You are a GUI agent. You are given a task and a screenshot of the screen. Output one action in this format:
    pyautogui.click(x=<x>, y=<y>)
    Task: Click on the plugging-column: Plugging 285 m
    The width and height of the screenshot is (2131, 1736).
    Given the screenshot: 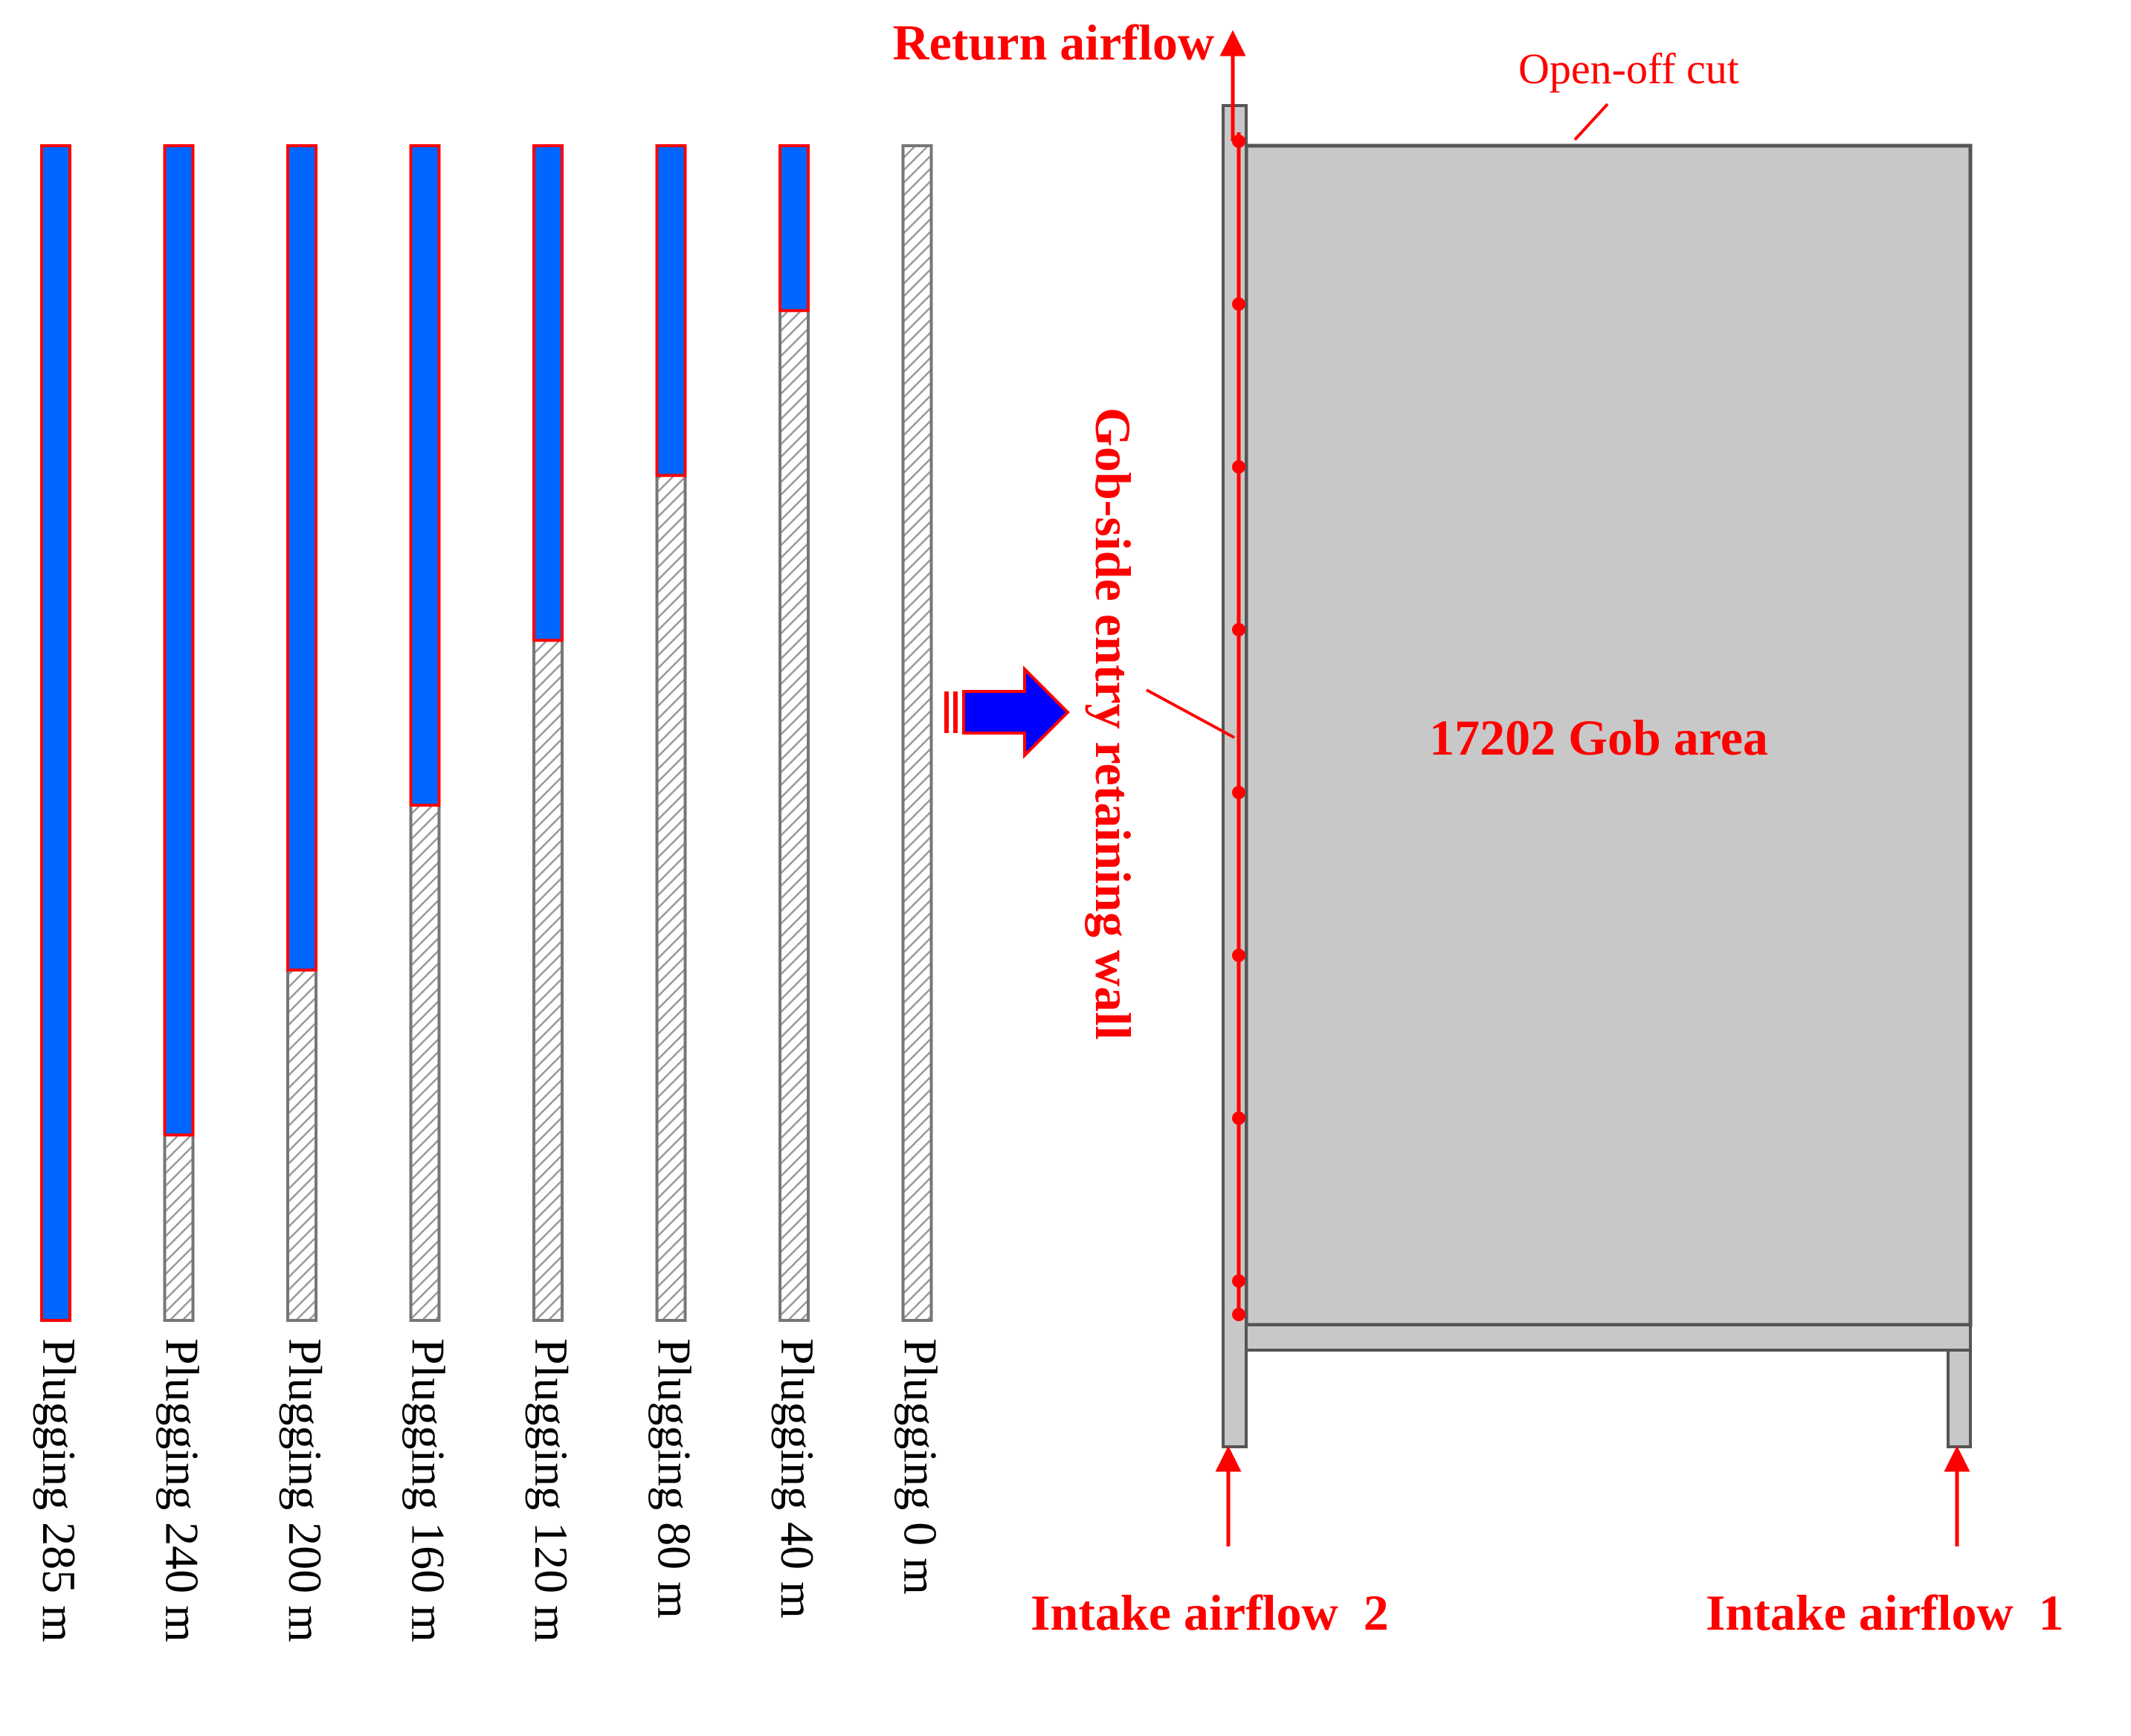 What is the action you would take?
    pyautogui.click(x=59, y=893)
    